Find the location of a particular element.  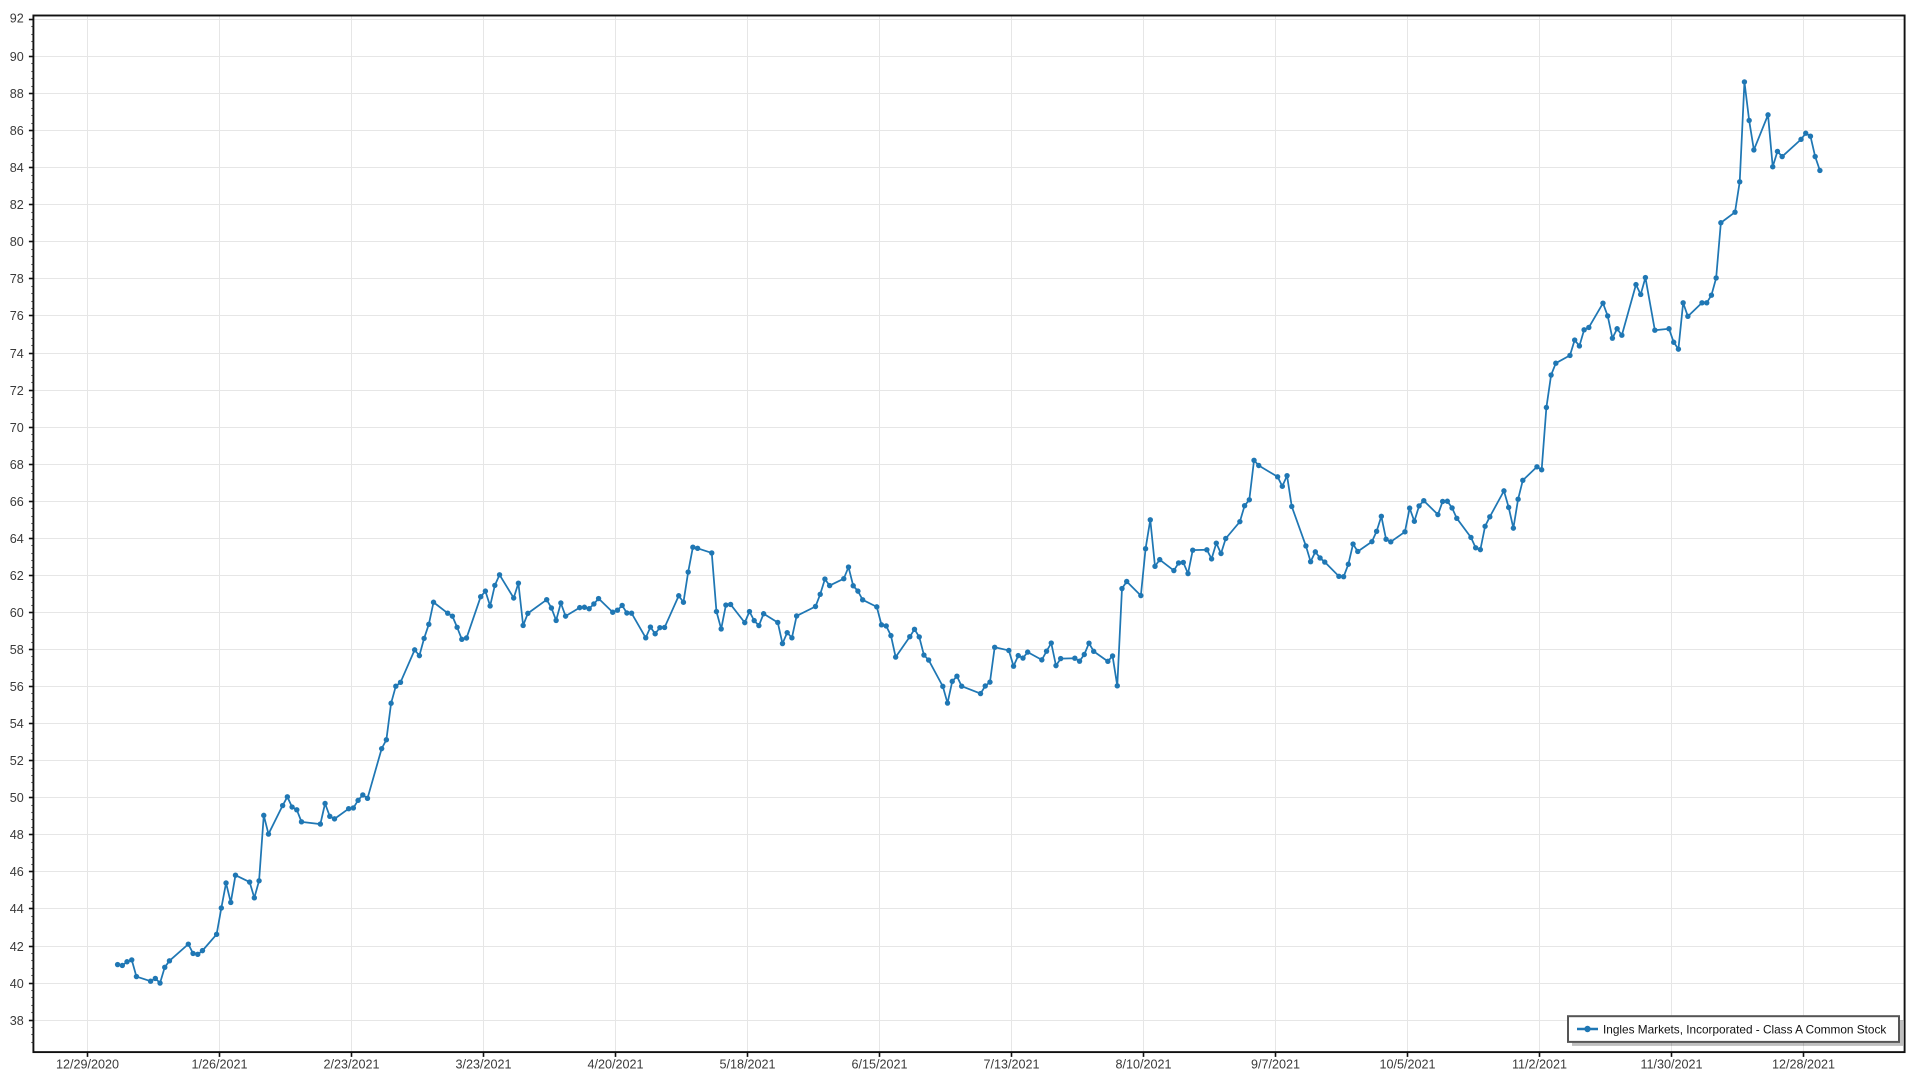

svg-text: 84 is located at coordinates (17, 168).